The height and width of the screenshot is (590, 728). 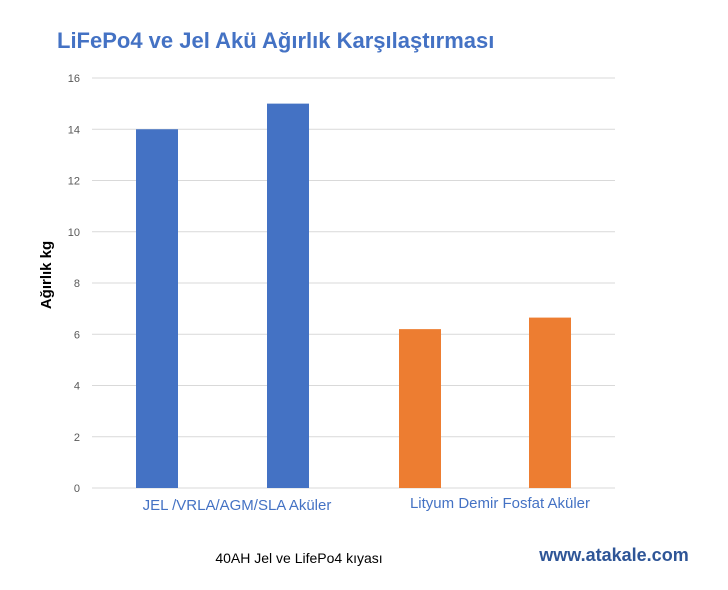 I want to click on y-axis-ticks: 0 2 4 6 8 10 12 14 16, so click(x=74, y=284).